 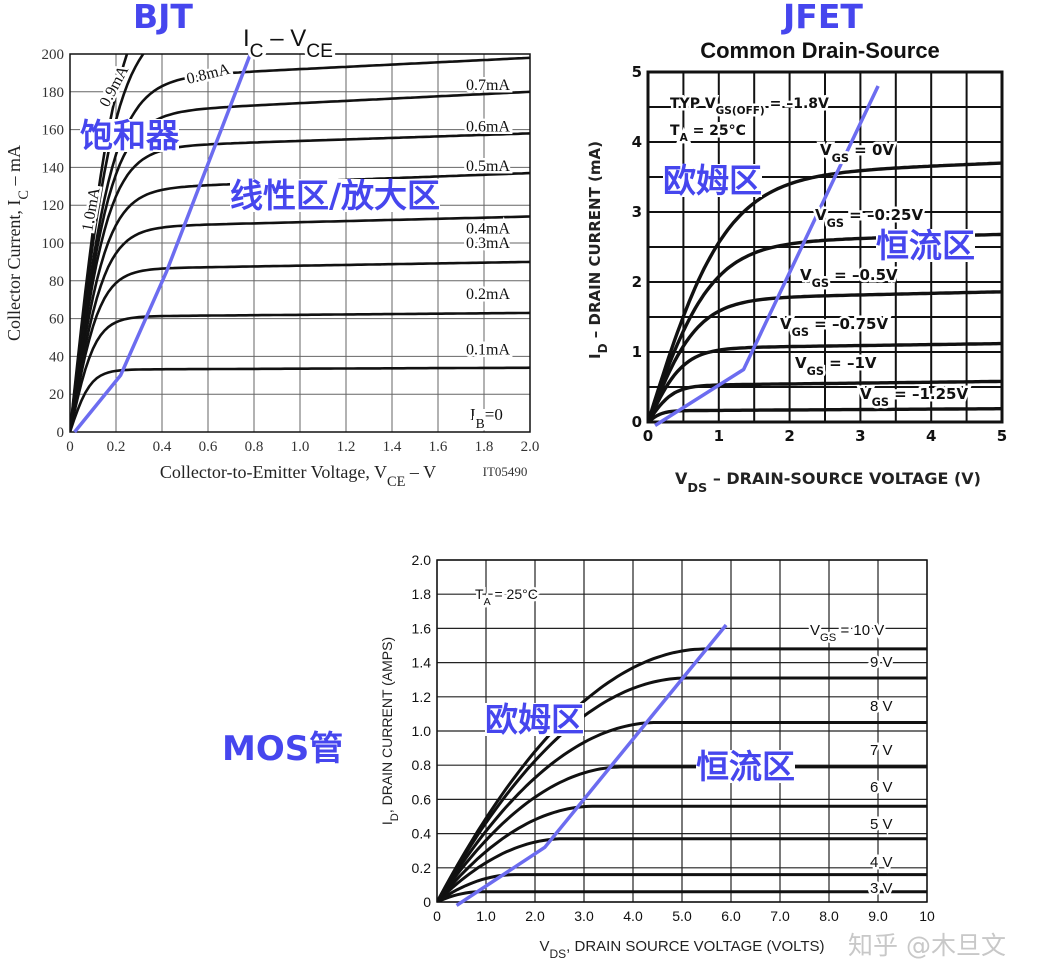 I want to click on y-tick-label: 60, so click(x=56, y=320).